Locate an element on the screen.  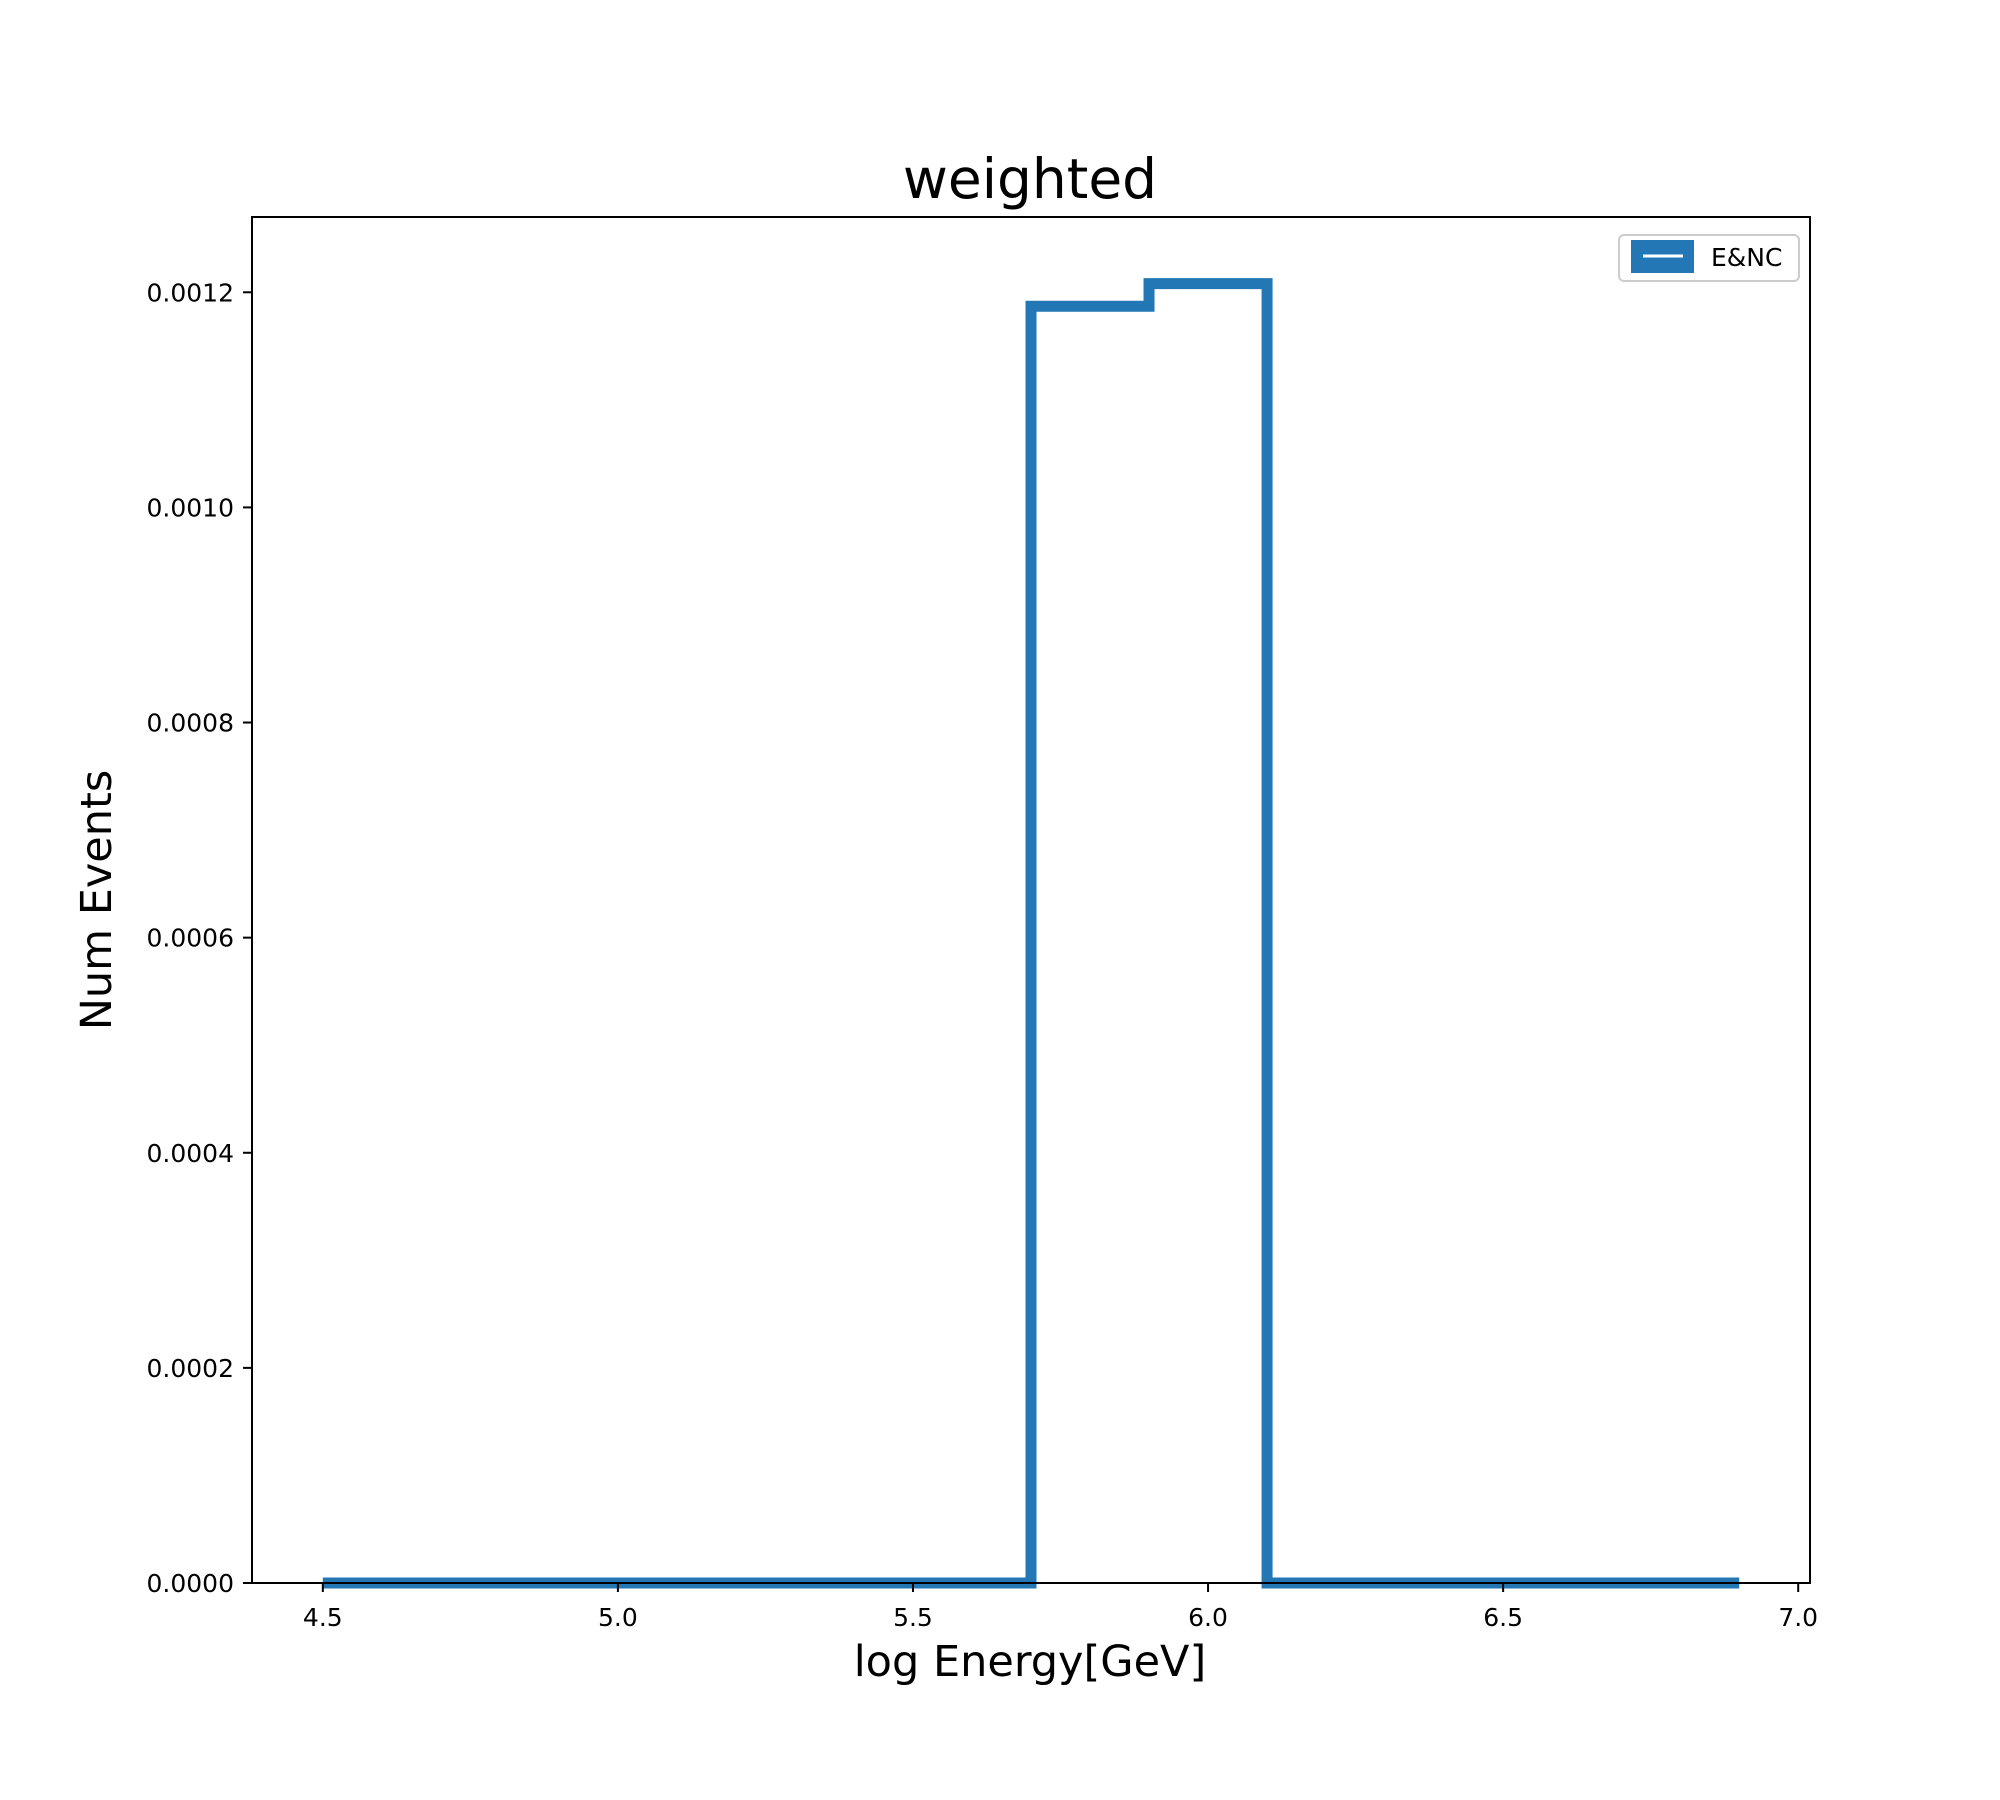
chart-title: weighted is located at coordinates (1030, 179).